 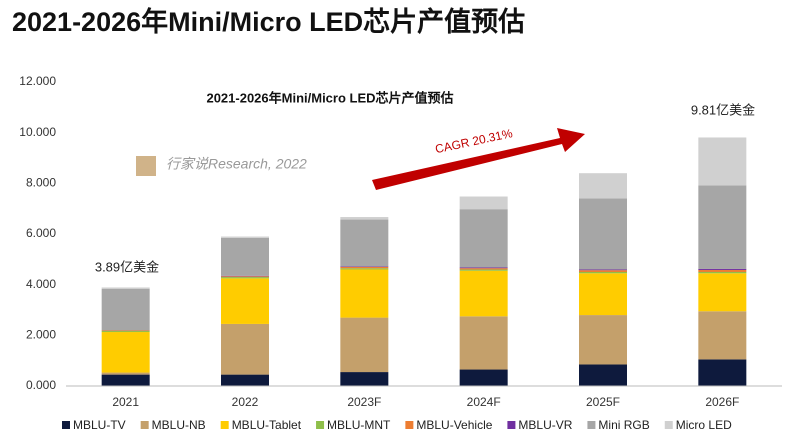 I want to click on y-tick-label: 2.000, so click(x=41, y=335).